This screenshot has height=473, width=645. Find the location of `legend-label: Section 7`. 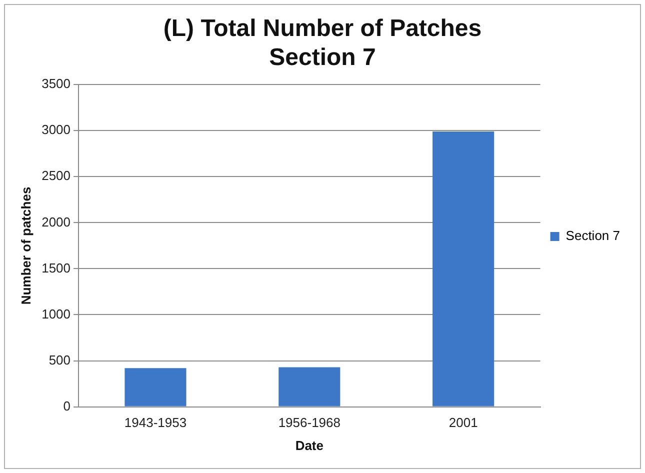

legend-label: Section 7 is located at coordinates (593, 236).